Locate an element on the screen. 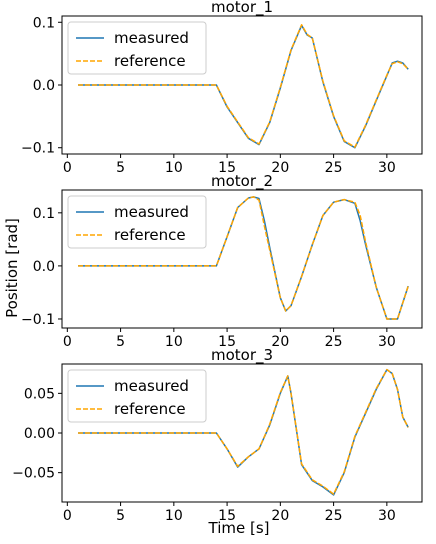 The height and width of the screenshot is (544, 436). chart-title: motor_1 is located at coordinates (242, 8).